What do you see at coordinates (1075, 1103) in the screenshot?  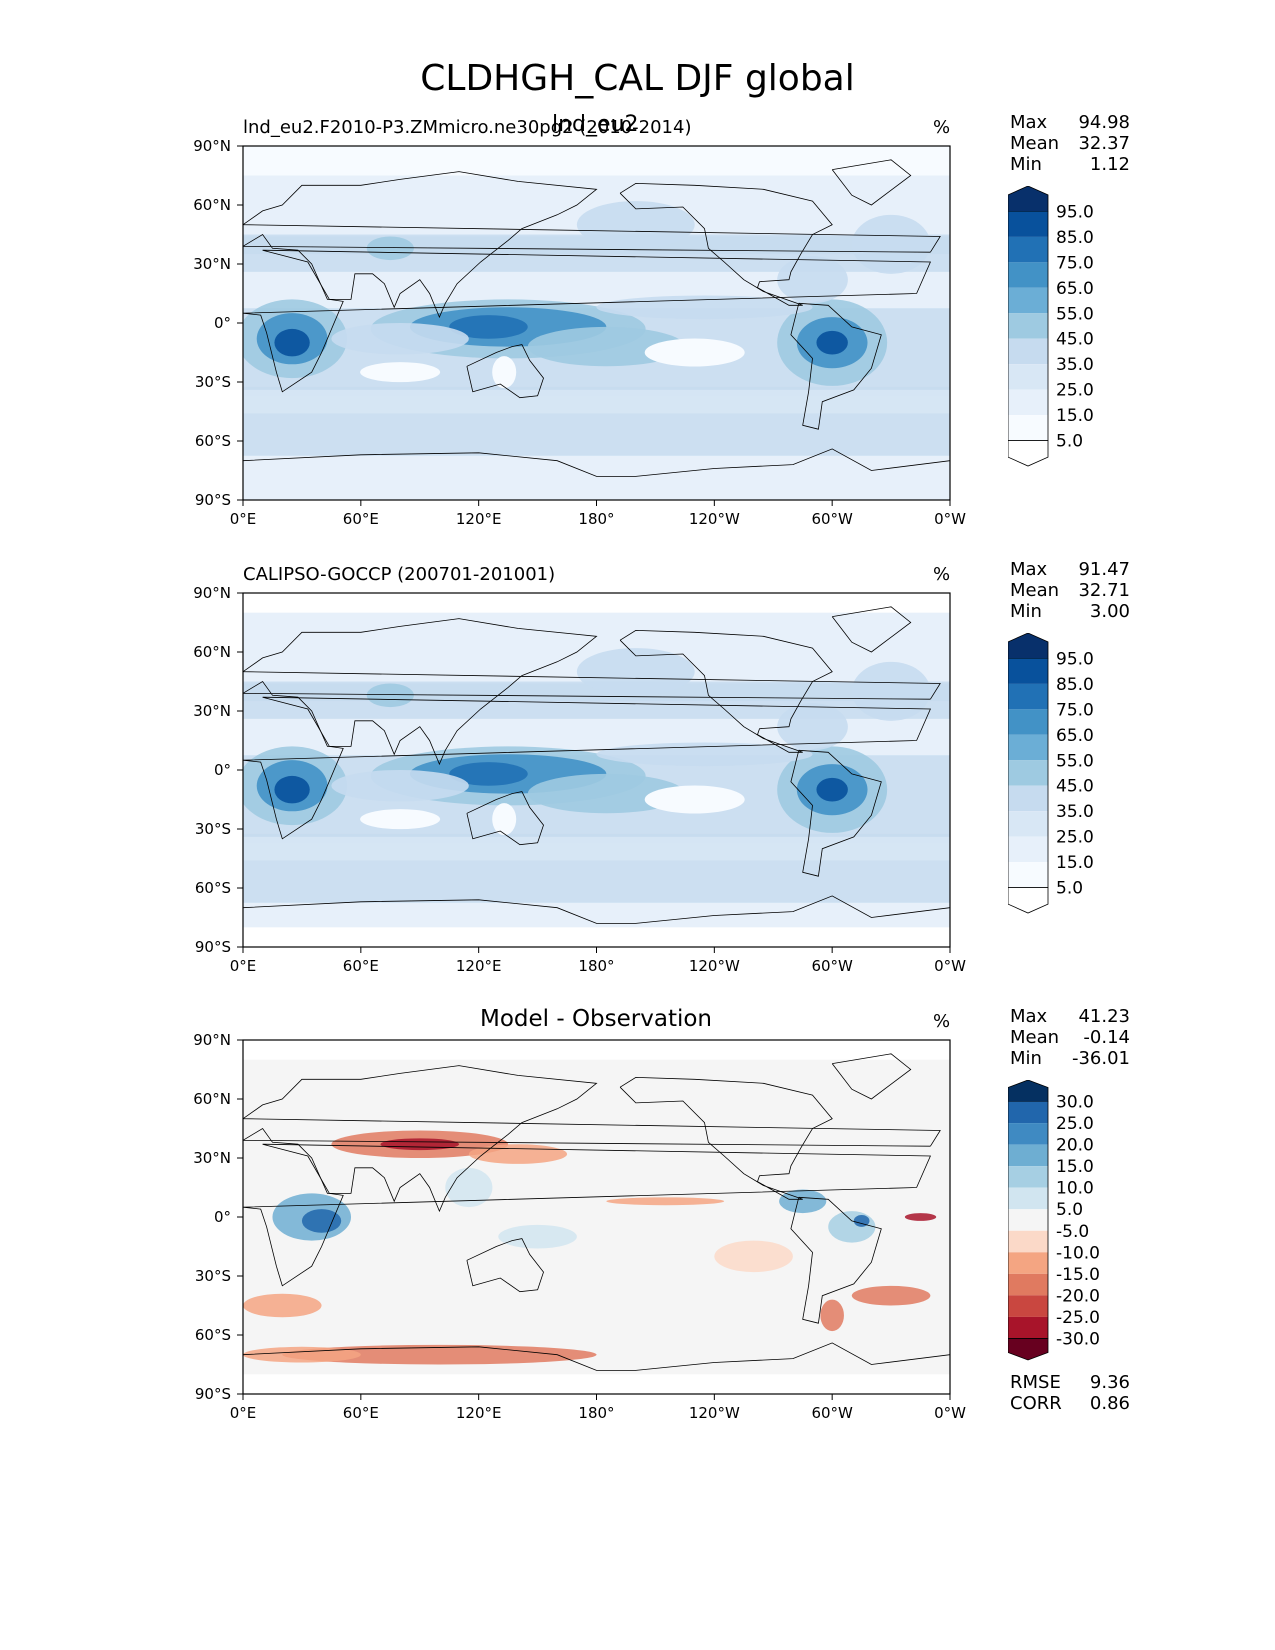 I see `colorbar-tick-label: 30.0` at bounding box center [1075, 1103].